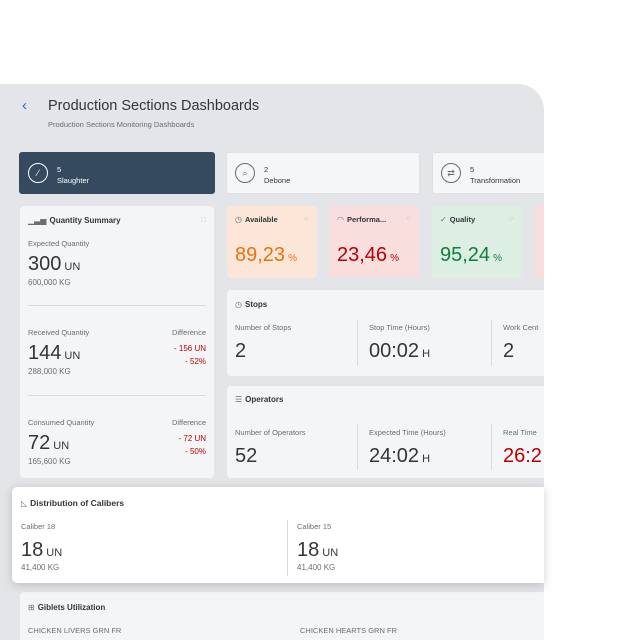 Image resolution: width=628 pixels, height=640 pixels. Describe the element at coordinates (49, 282) in the screenshot. I see `expected-quantity-kg: 600,000 KG` at that location.